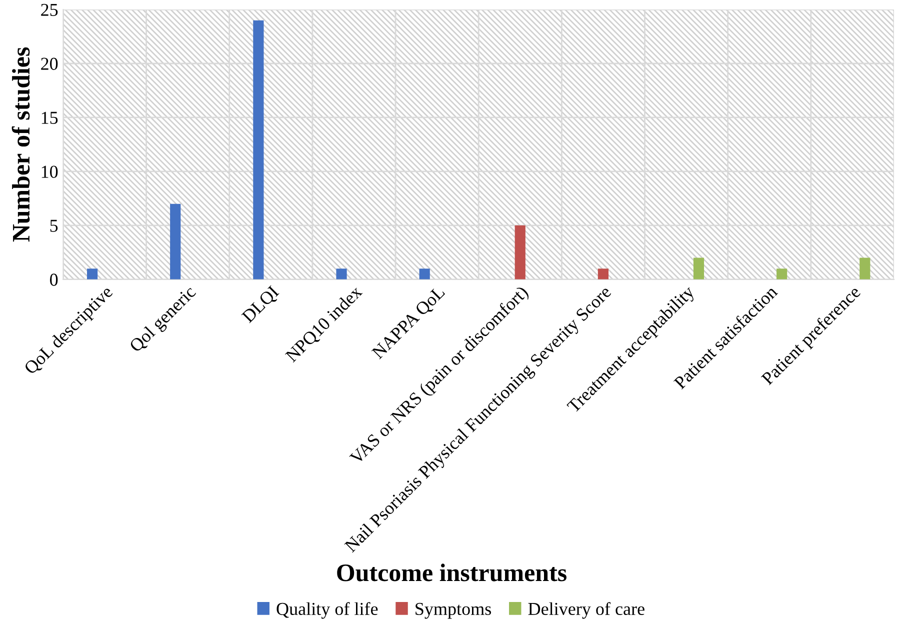  Describe the element at coordinates (49, 10) in the screenshot. I see `y-tick-label: 25` at that location.